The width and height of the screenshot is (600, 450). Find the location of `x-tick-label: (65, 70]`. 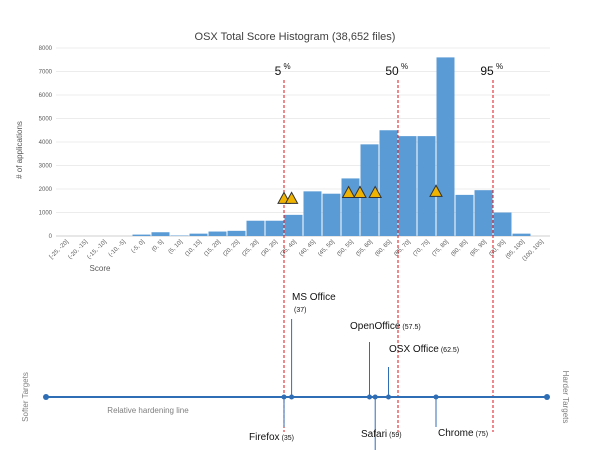

x-tick-label: (65, 70] is located at coordinates (402, 248).